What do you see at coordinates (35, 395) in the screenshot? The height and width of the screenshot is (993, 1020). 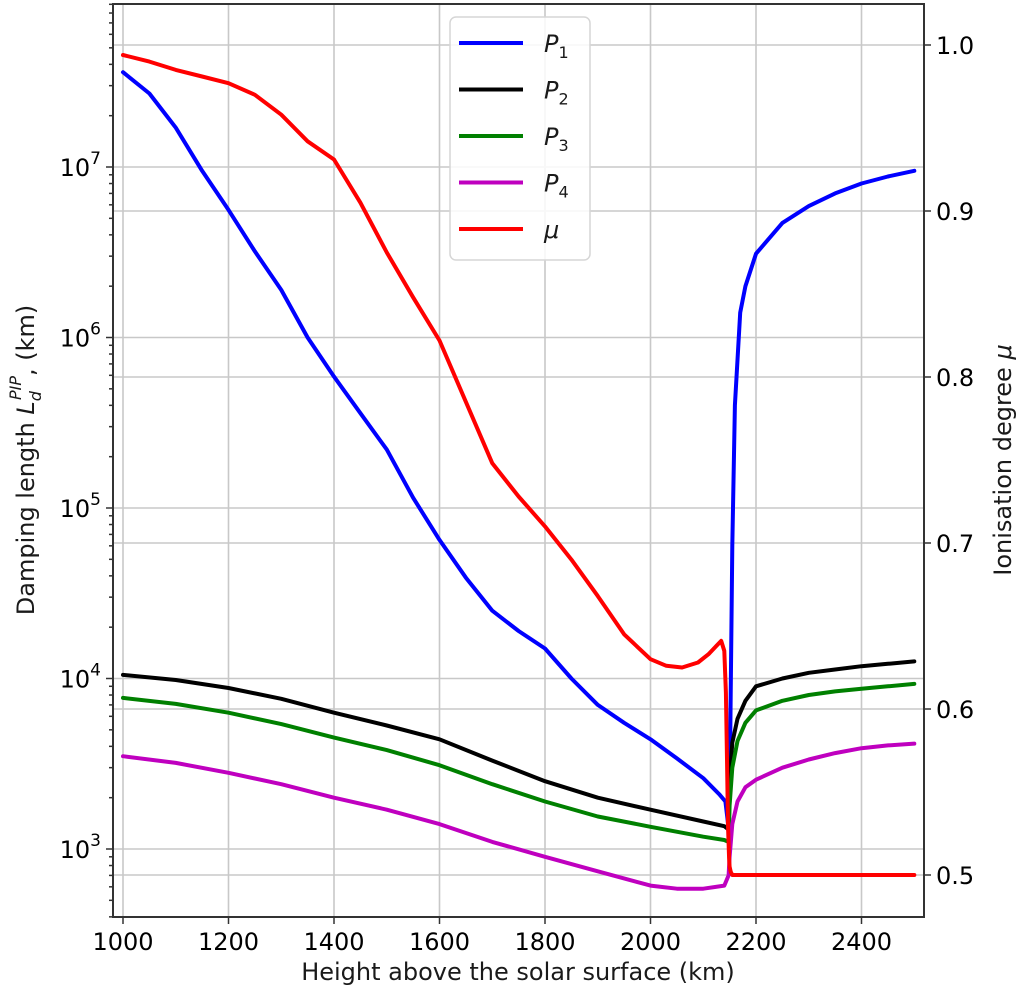 I see `y-left-label-sub: d` at bounding box center [35, 395].